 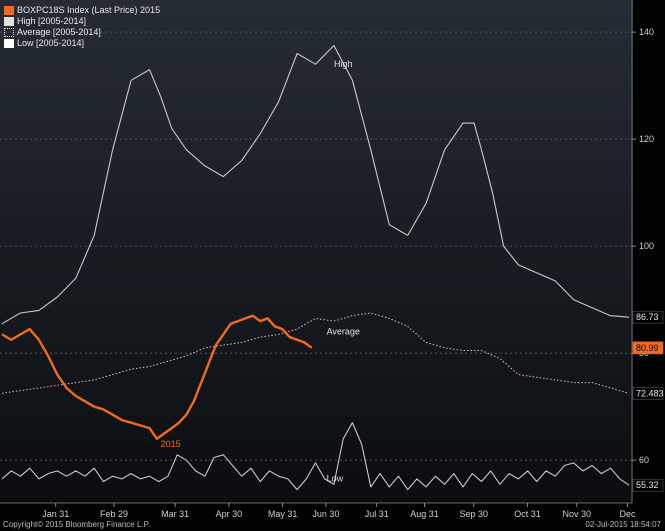 What do you see at coordinates (114, 514) in the screenshot?
I see `x-tick-label: Feb 29` at bounding box center [114, 514].